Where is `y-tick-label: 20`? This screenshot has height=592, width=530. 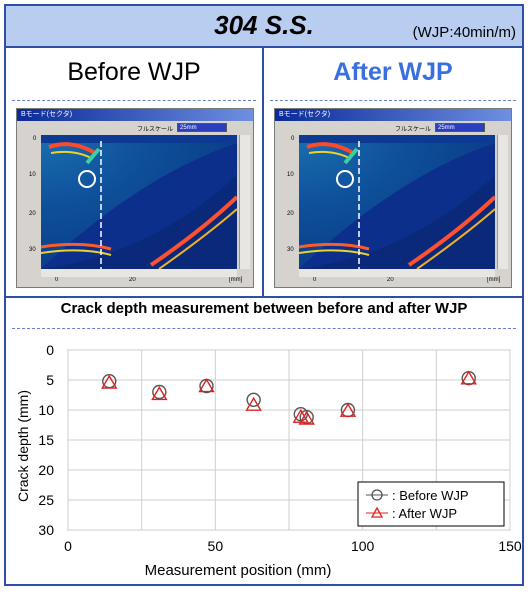 y-tick-label: 20 is located at coordinates (46, 470).